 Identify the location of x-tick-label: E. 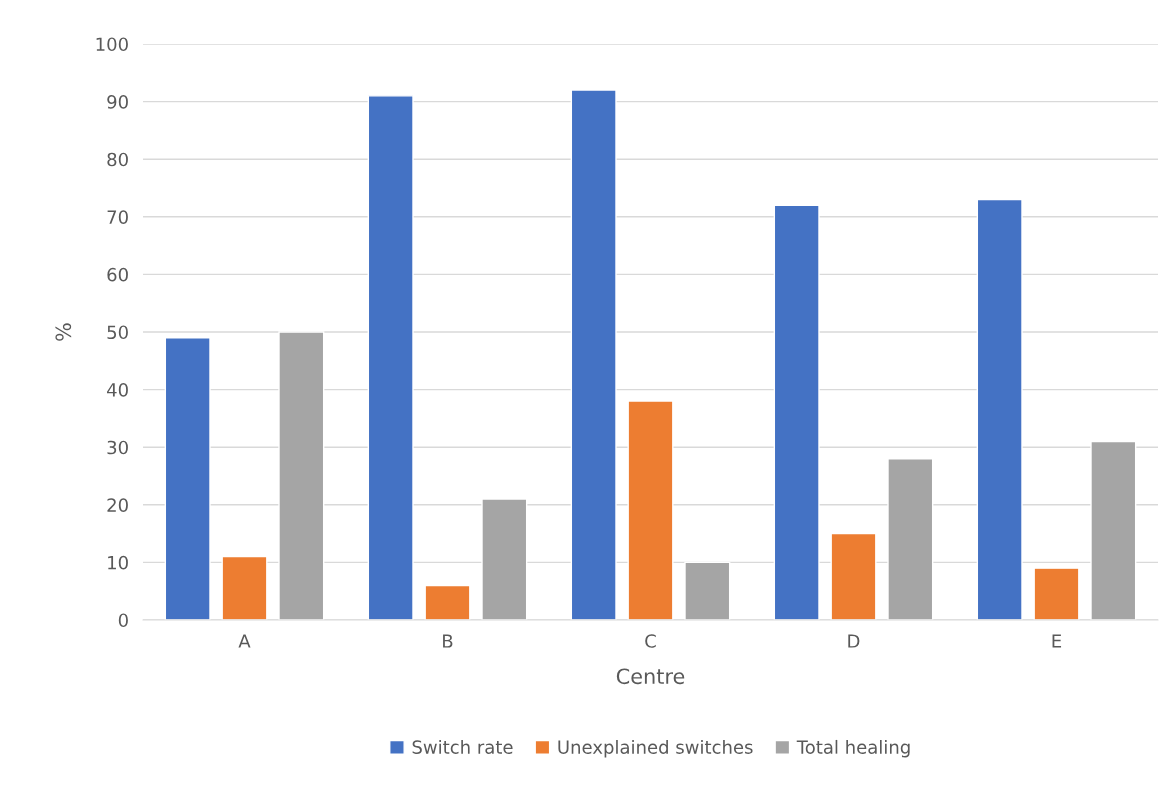
(1057, 641).